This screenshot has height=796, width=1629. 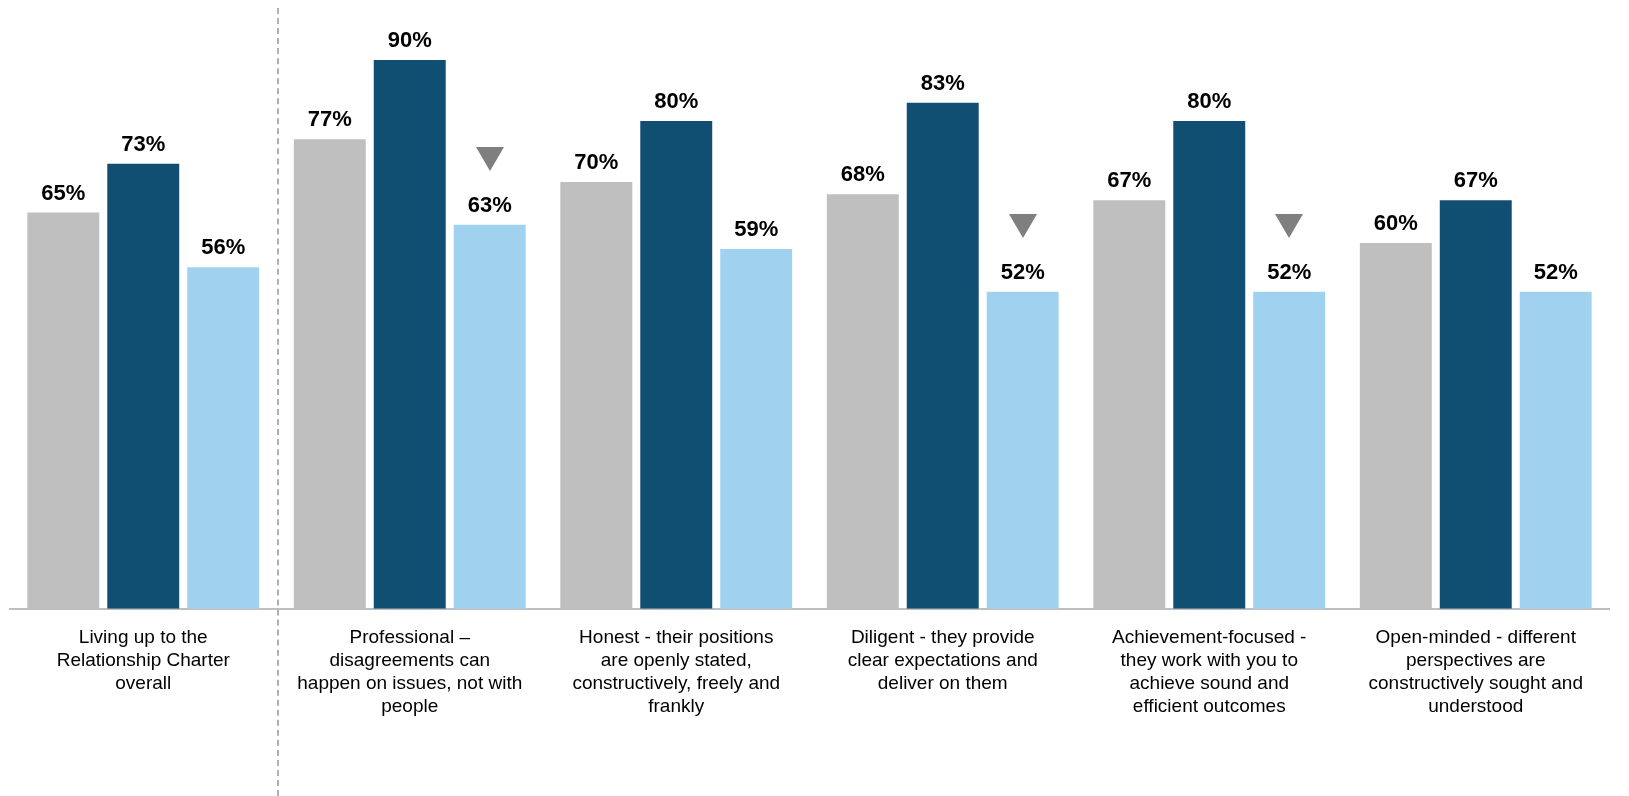 I want to click on x-tick-label: Honest - their positions are openly stated, constructively, freely and frankly, so click(x=676, y=671).